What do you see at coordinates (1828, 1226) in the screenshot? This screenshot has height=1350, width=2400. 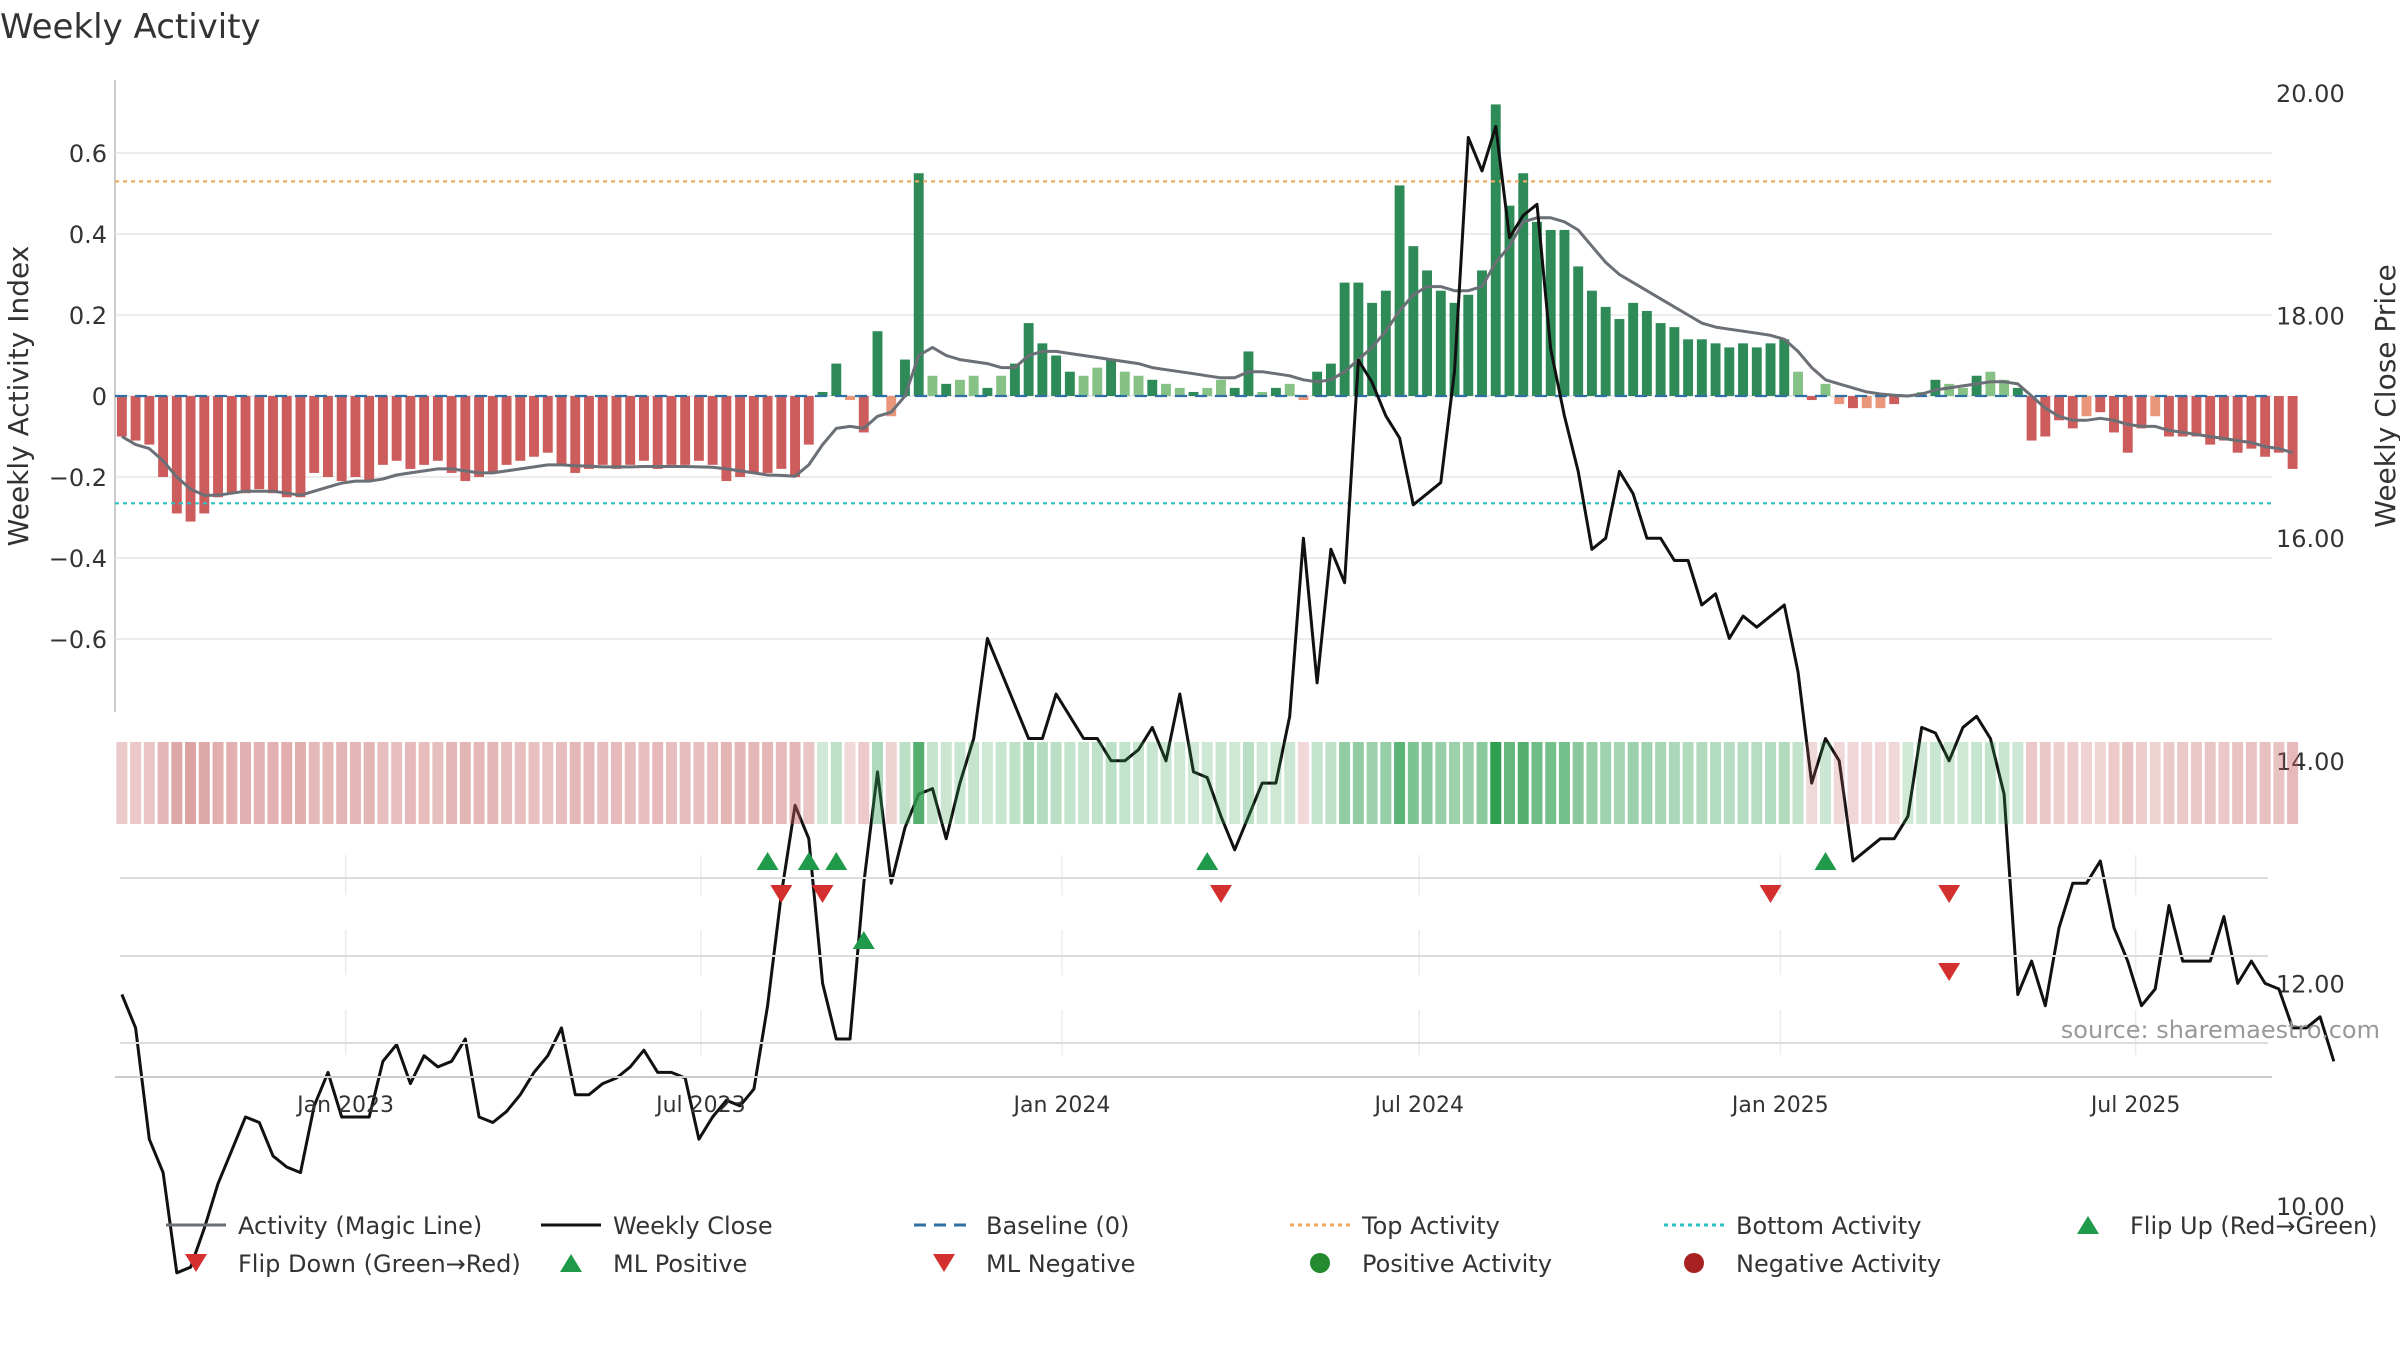 I see `legend-label: Bottom Activity` at bounding box center [1828, 1226].